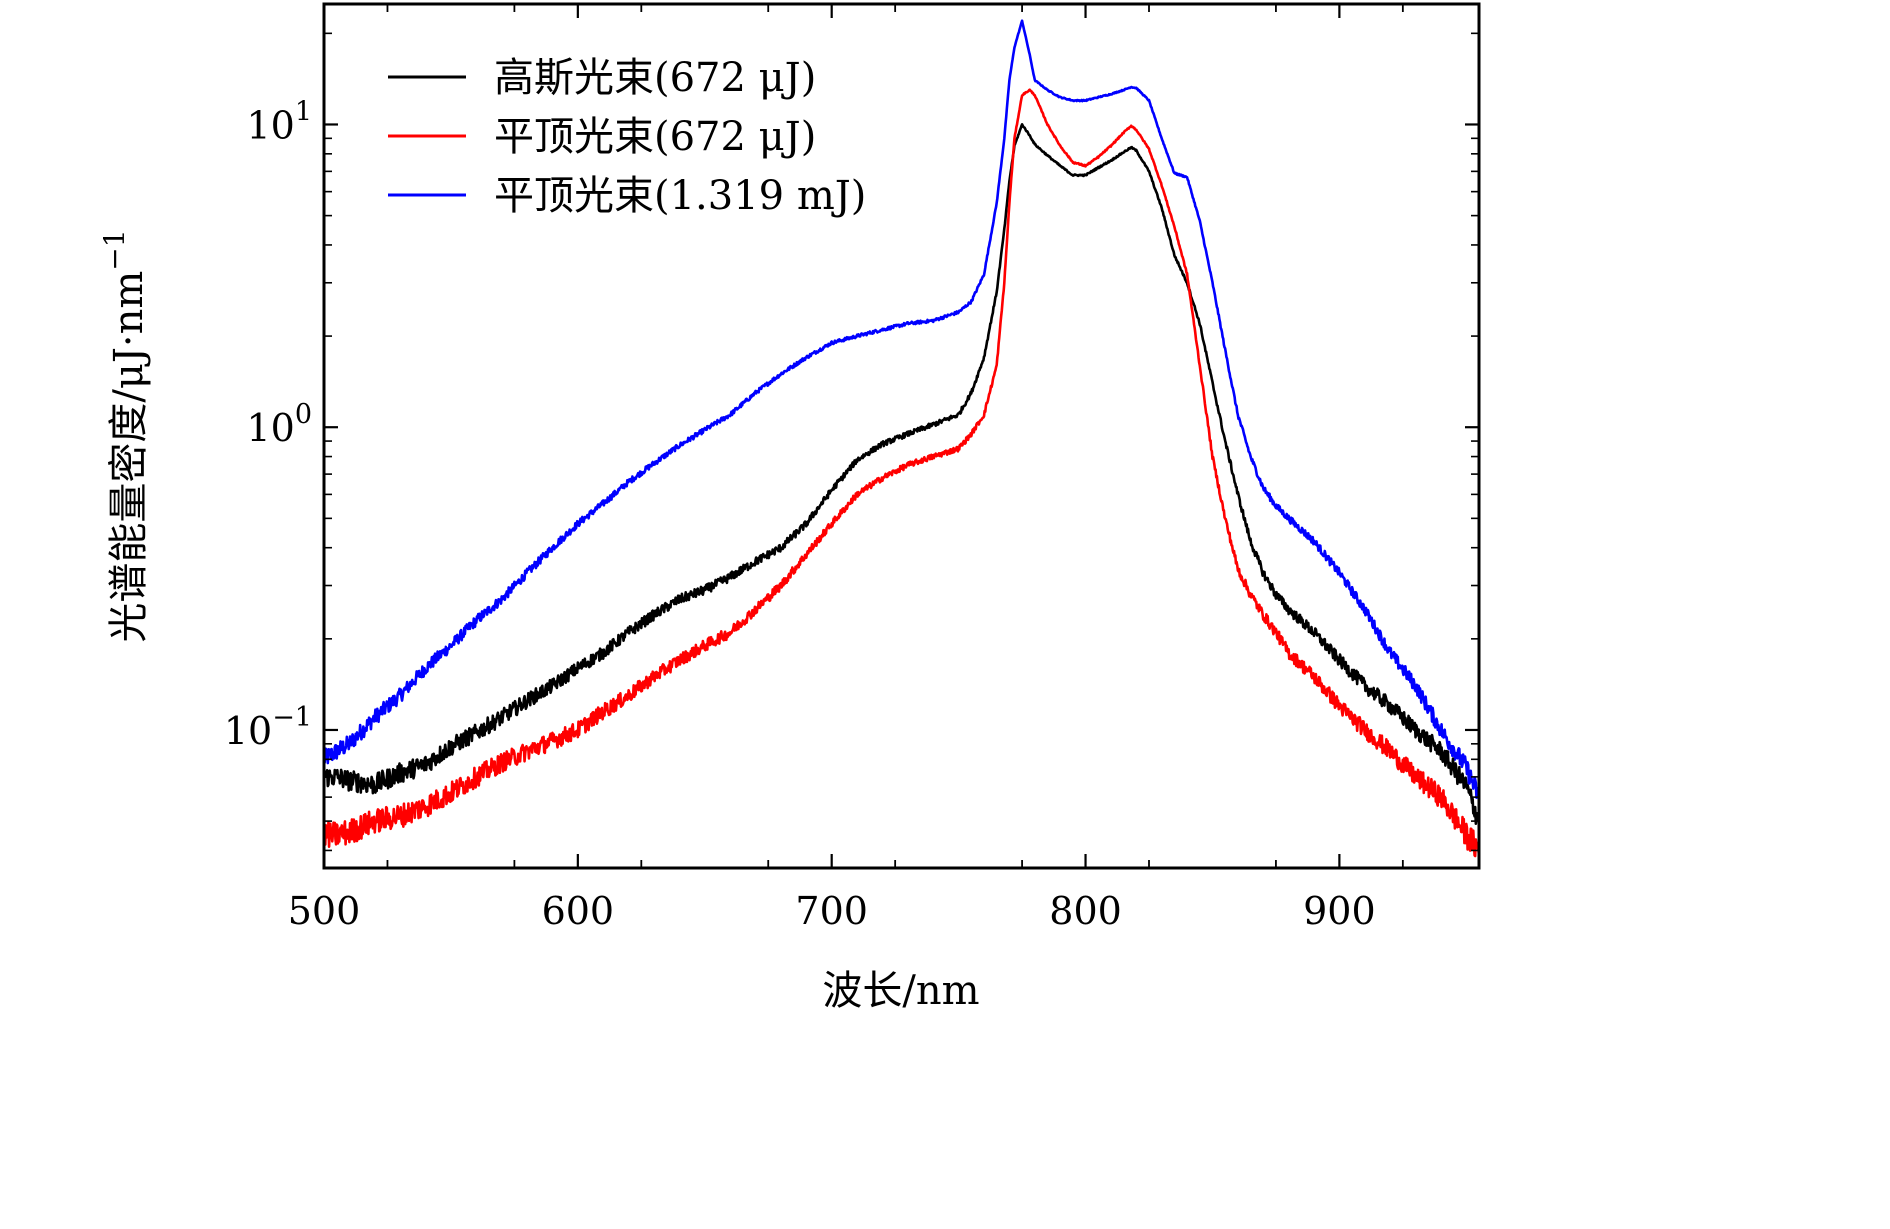 The image size is (1890, 1229). What do you see at coordinates (279, 424) in the screenshot?
I see `y-tick-label-0: 10⁰` at bounding box center [279, 424].